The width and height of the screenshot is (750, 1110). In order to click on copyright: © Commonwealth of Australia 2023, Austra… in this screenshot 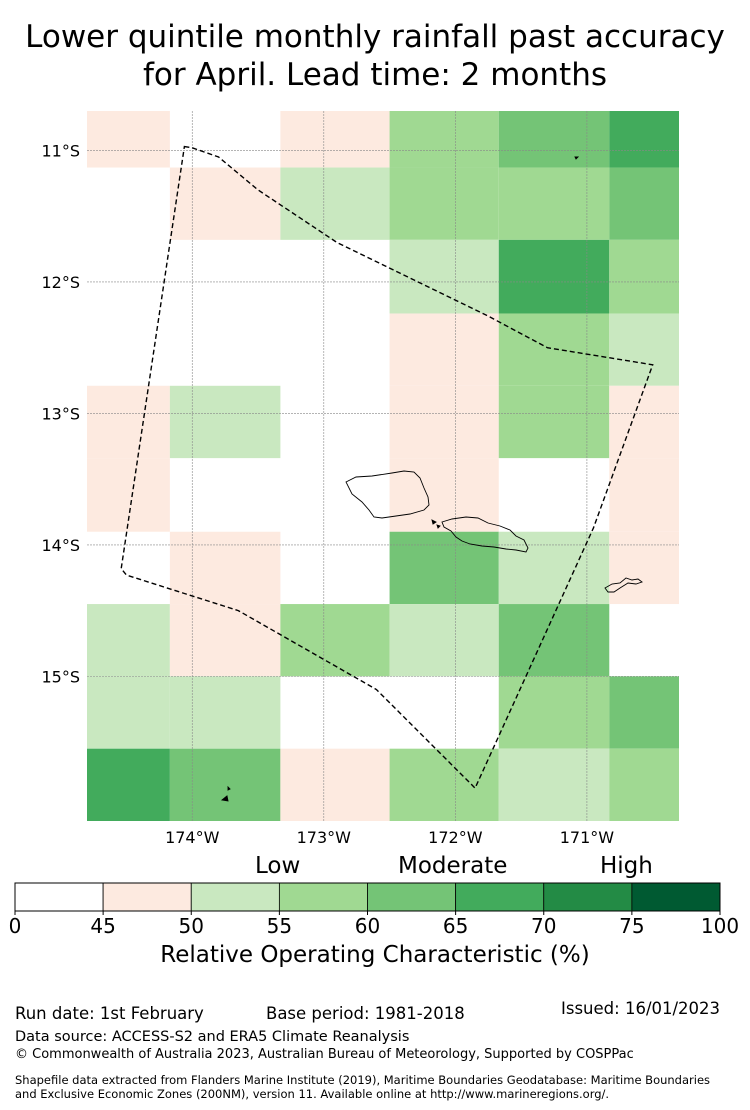, I will do `click(324, 1054)`.